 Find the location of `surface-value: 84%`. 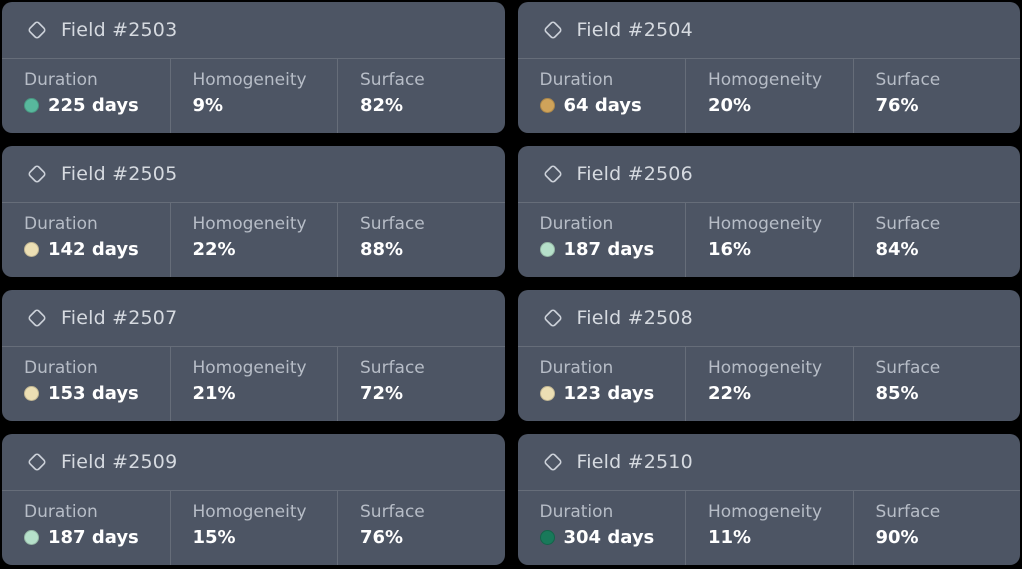

surface-value: 84% is located at coordinates (897, 249).